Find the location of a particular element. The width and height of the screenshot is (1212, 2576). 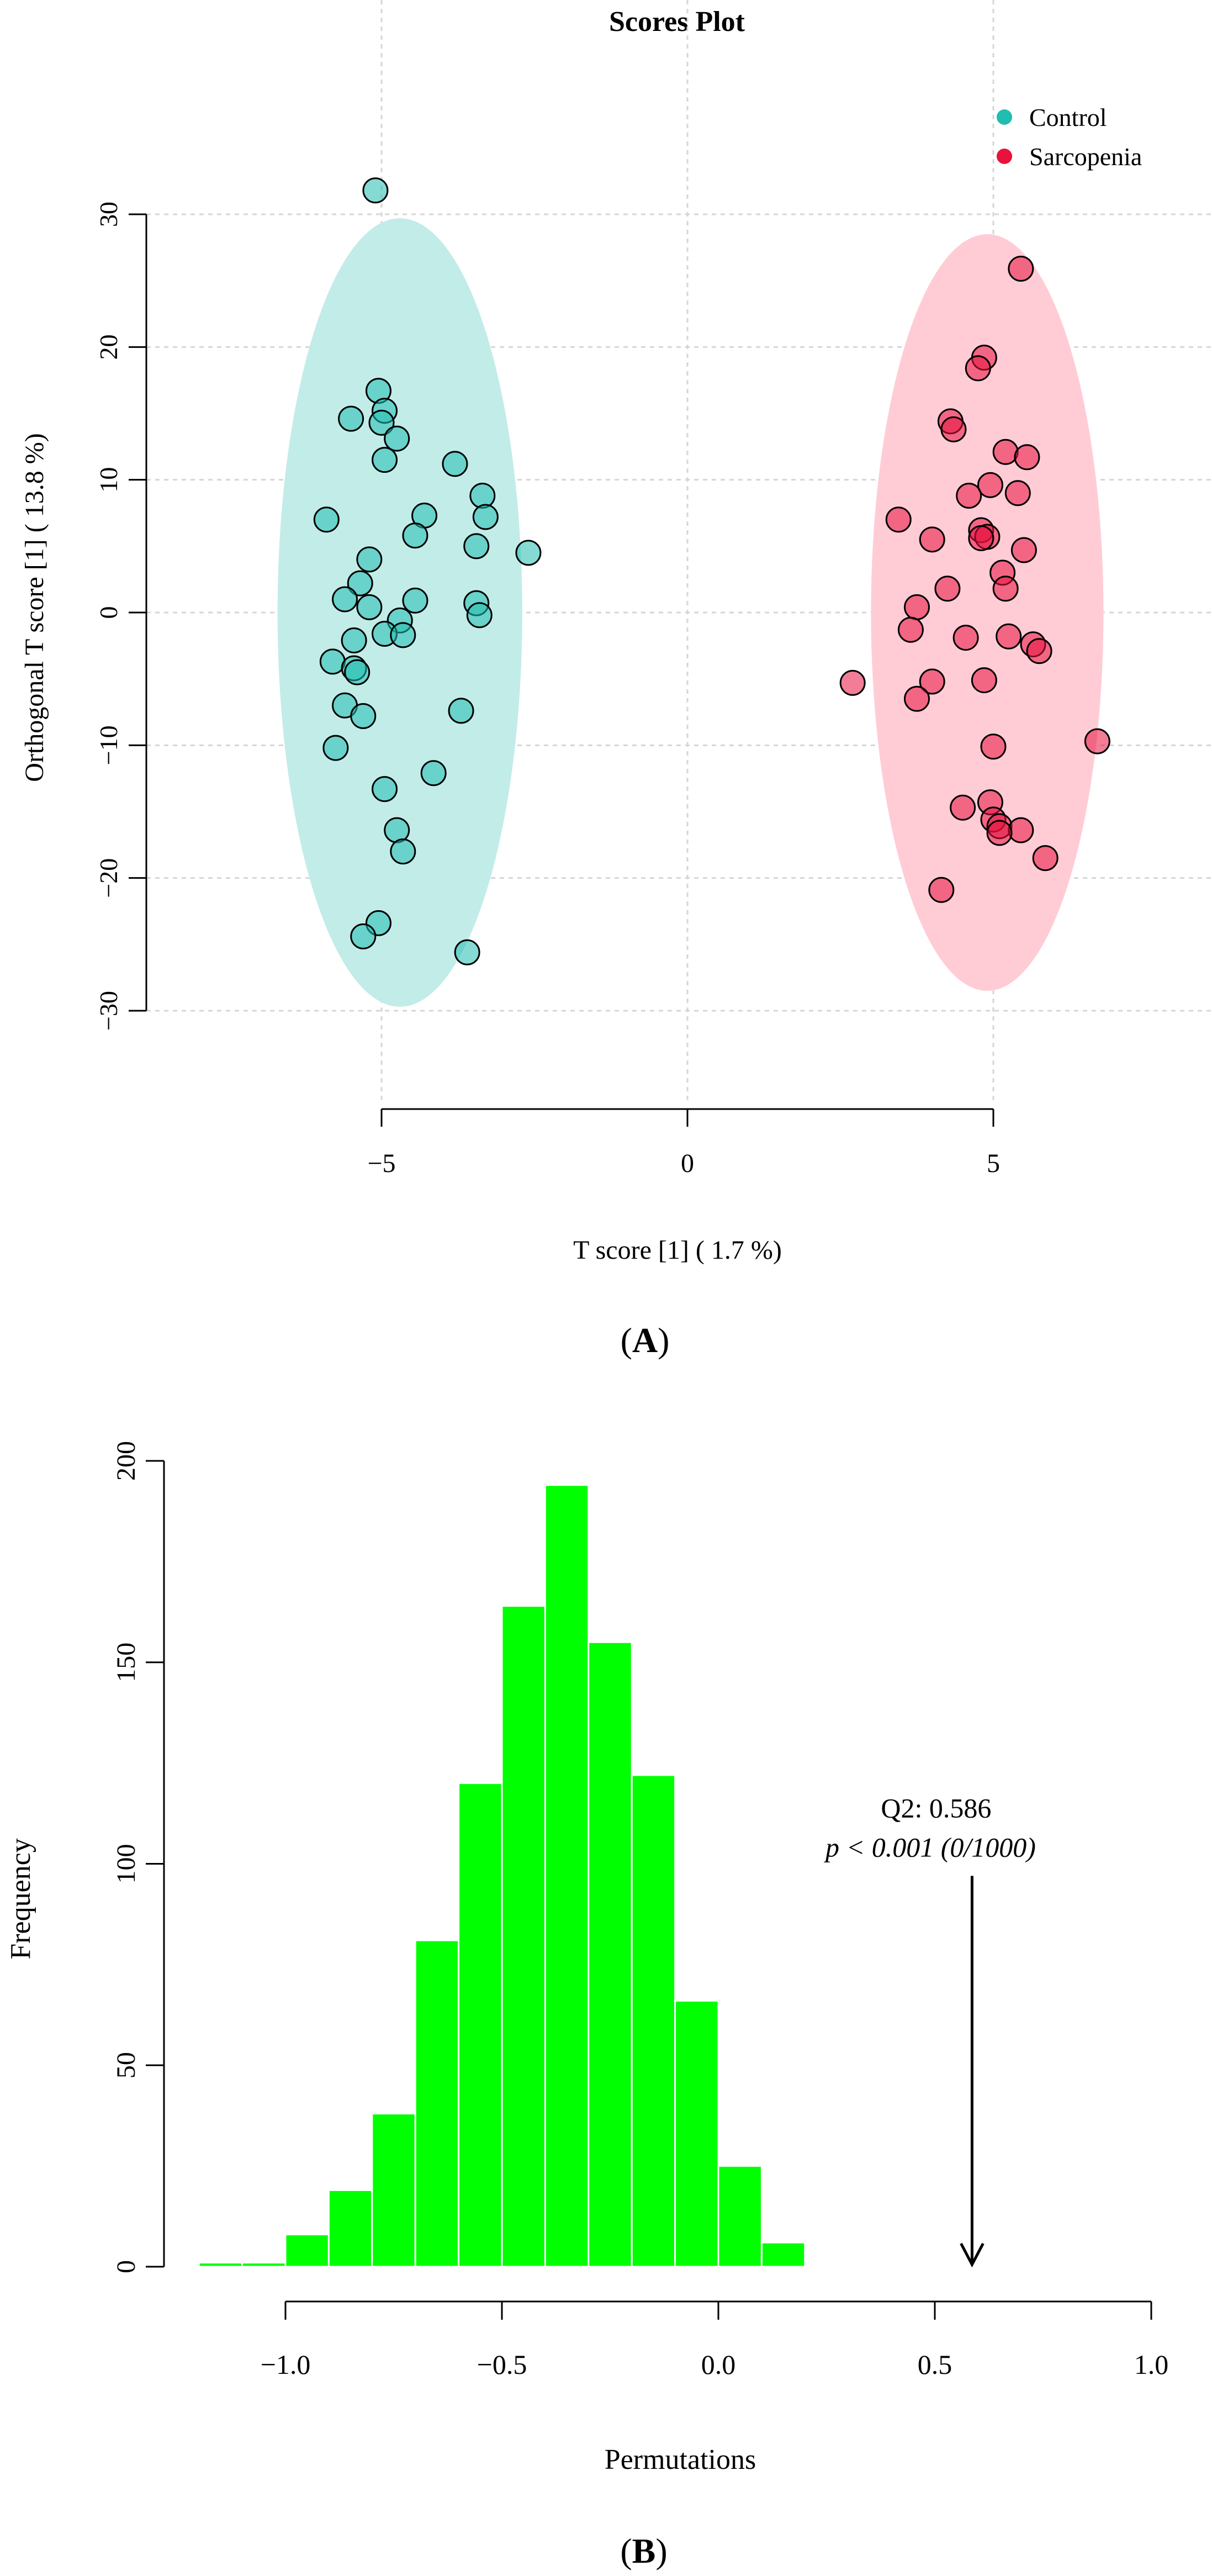

p-value-symbol: p is located at coordinates (831, 1846).